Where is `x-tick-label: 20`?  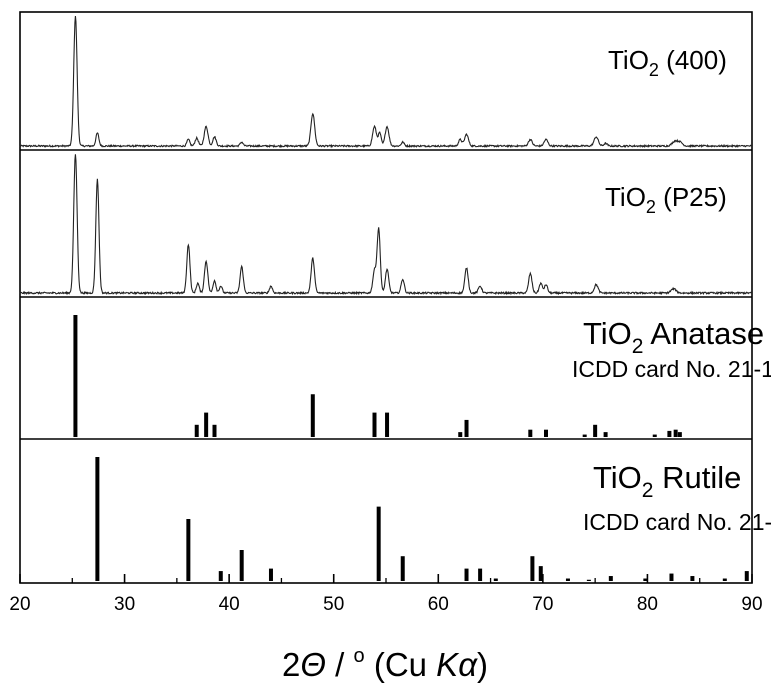
x-tick-label: 20 is located at coordinates (19, 604).